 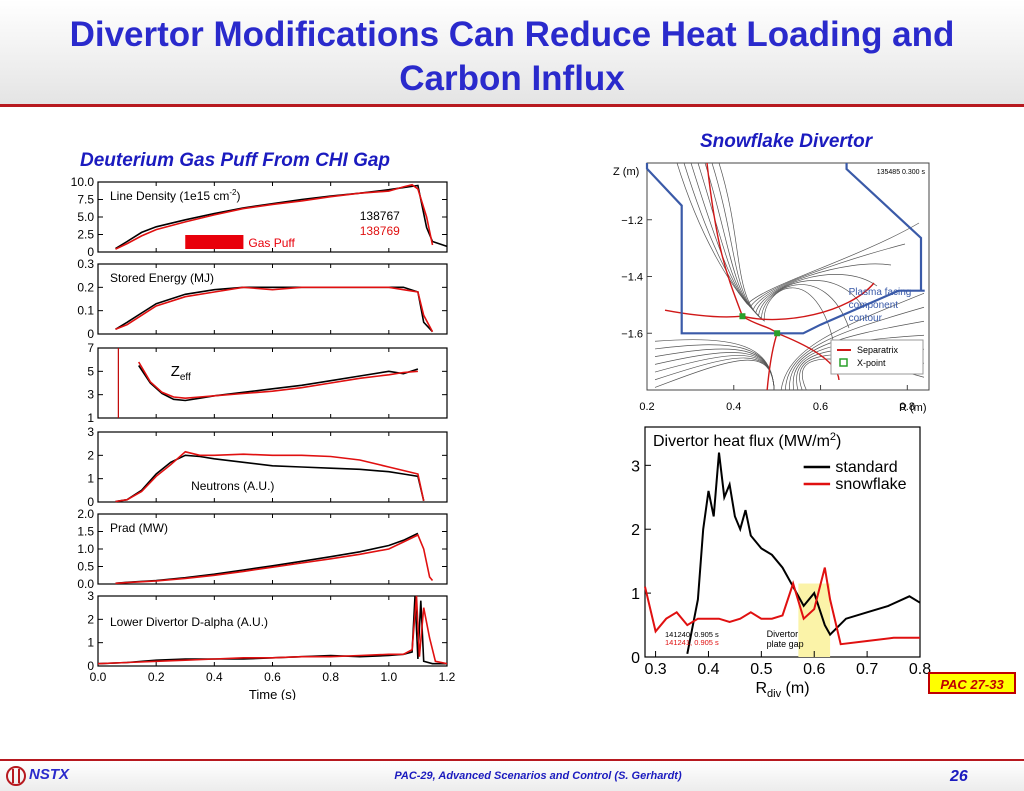 What do you see at coordinates (880, 305) in the screenshot?
I see `pfc-contour-label: Plasma facing component contour` at bounding box center [880, 305].